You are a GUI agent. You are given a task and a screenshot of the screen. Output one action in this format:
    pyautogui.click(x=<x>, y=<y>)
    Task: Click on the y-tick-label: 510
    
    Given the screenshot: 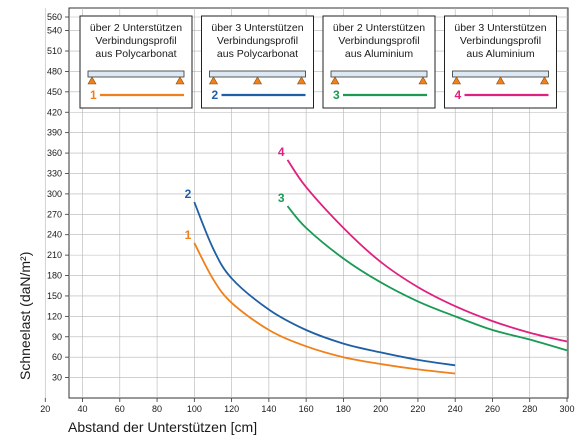 What is the action you would take?
    pyautogui.click(x=54, y=51)
    